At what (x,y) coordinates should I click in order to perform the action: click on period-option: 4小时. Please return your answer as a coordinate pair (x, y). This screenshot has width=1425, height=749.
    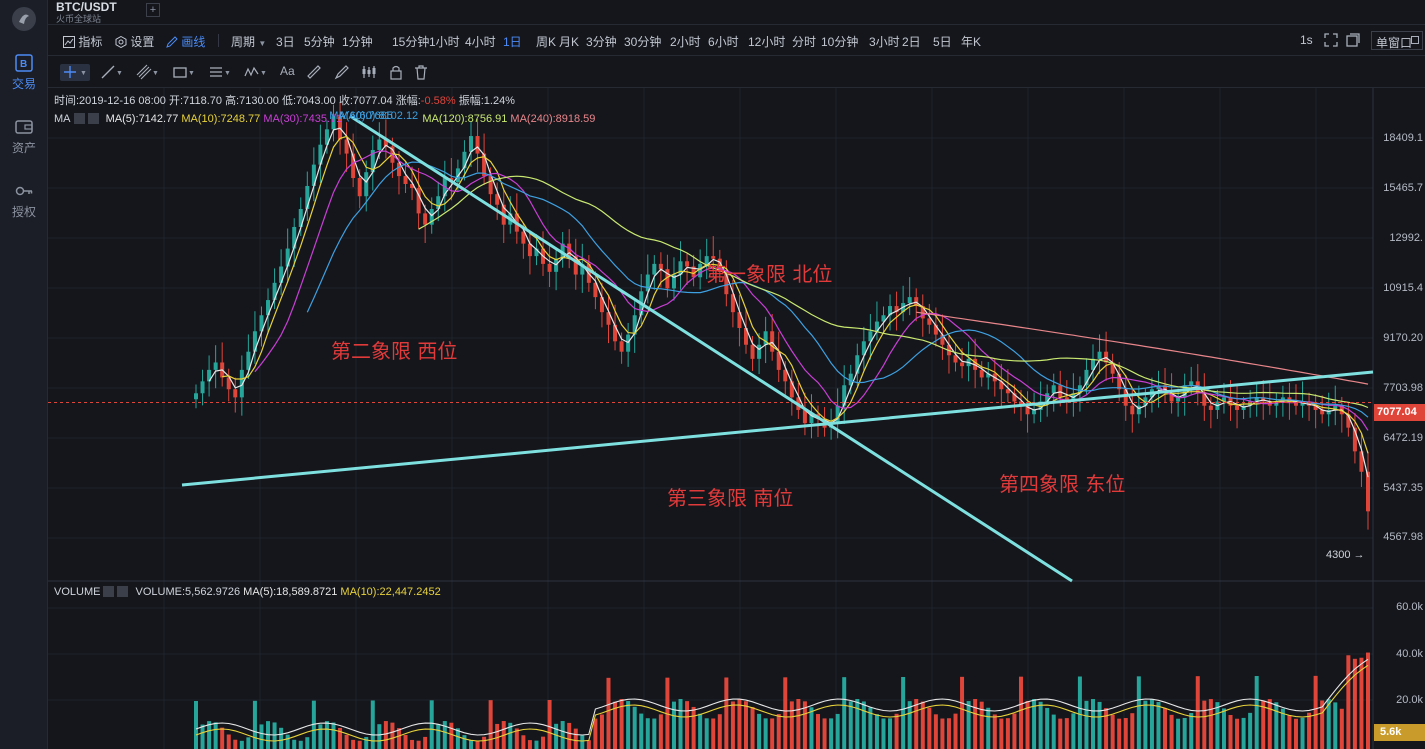
    Looking at the image, I should click on (480, 42).